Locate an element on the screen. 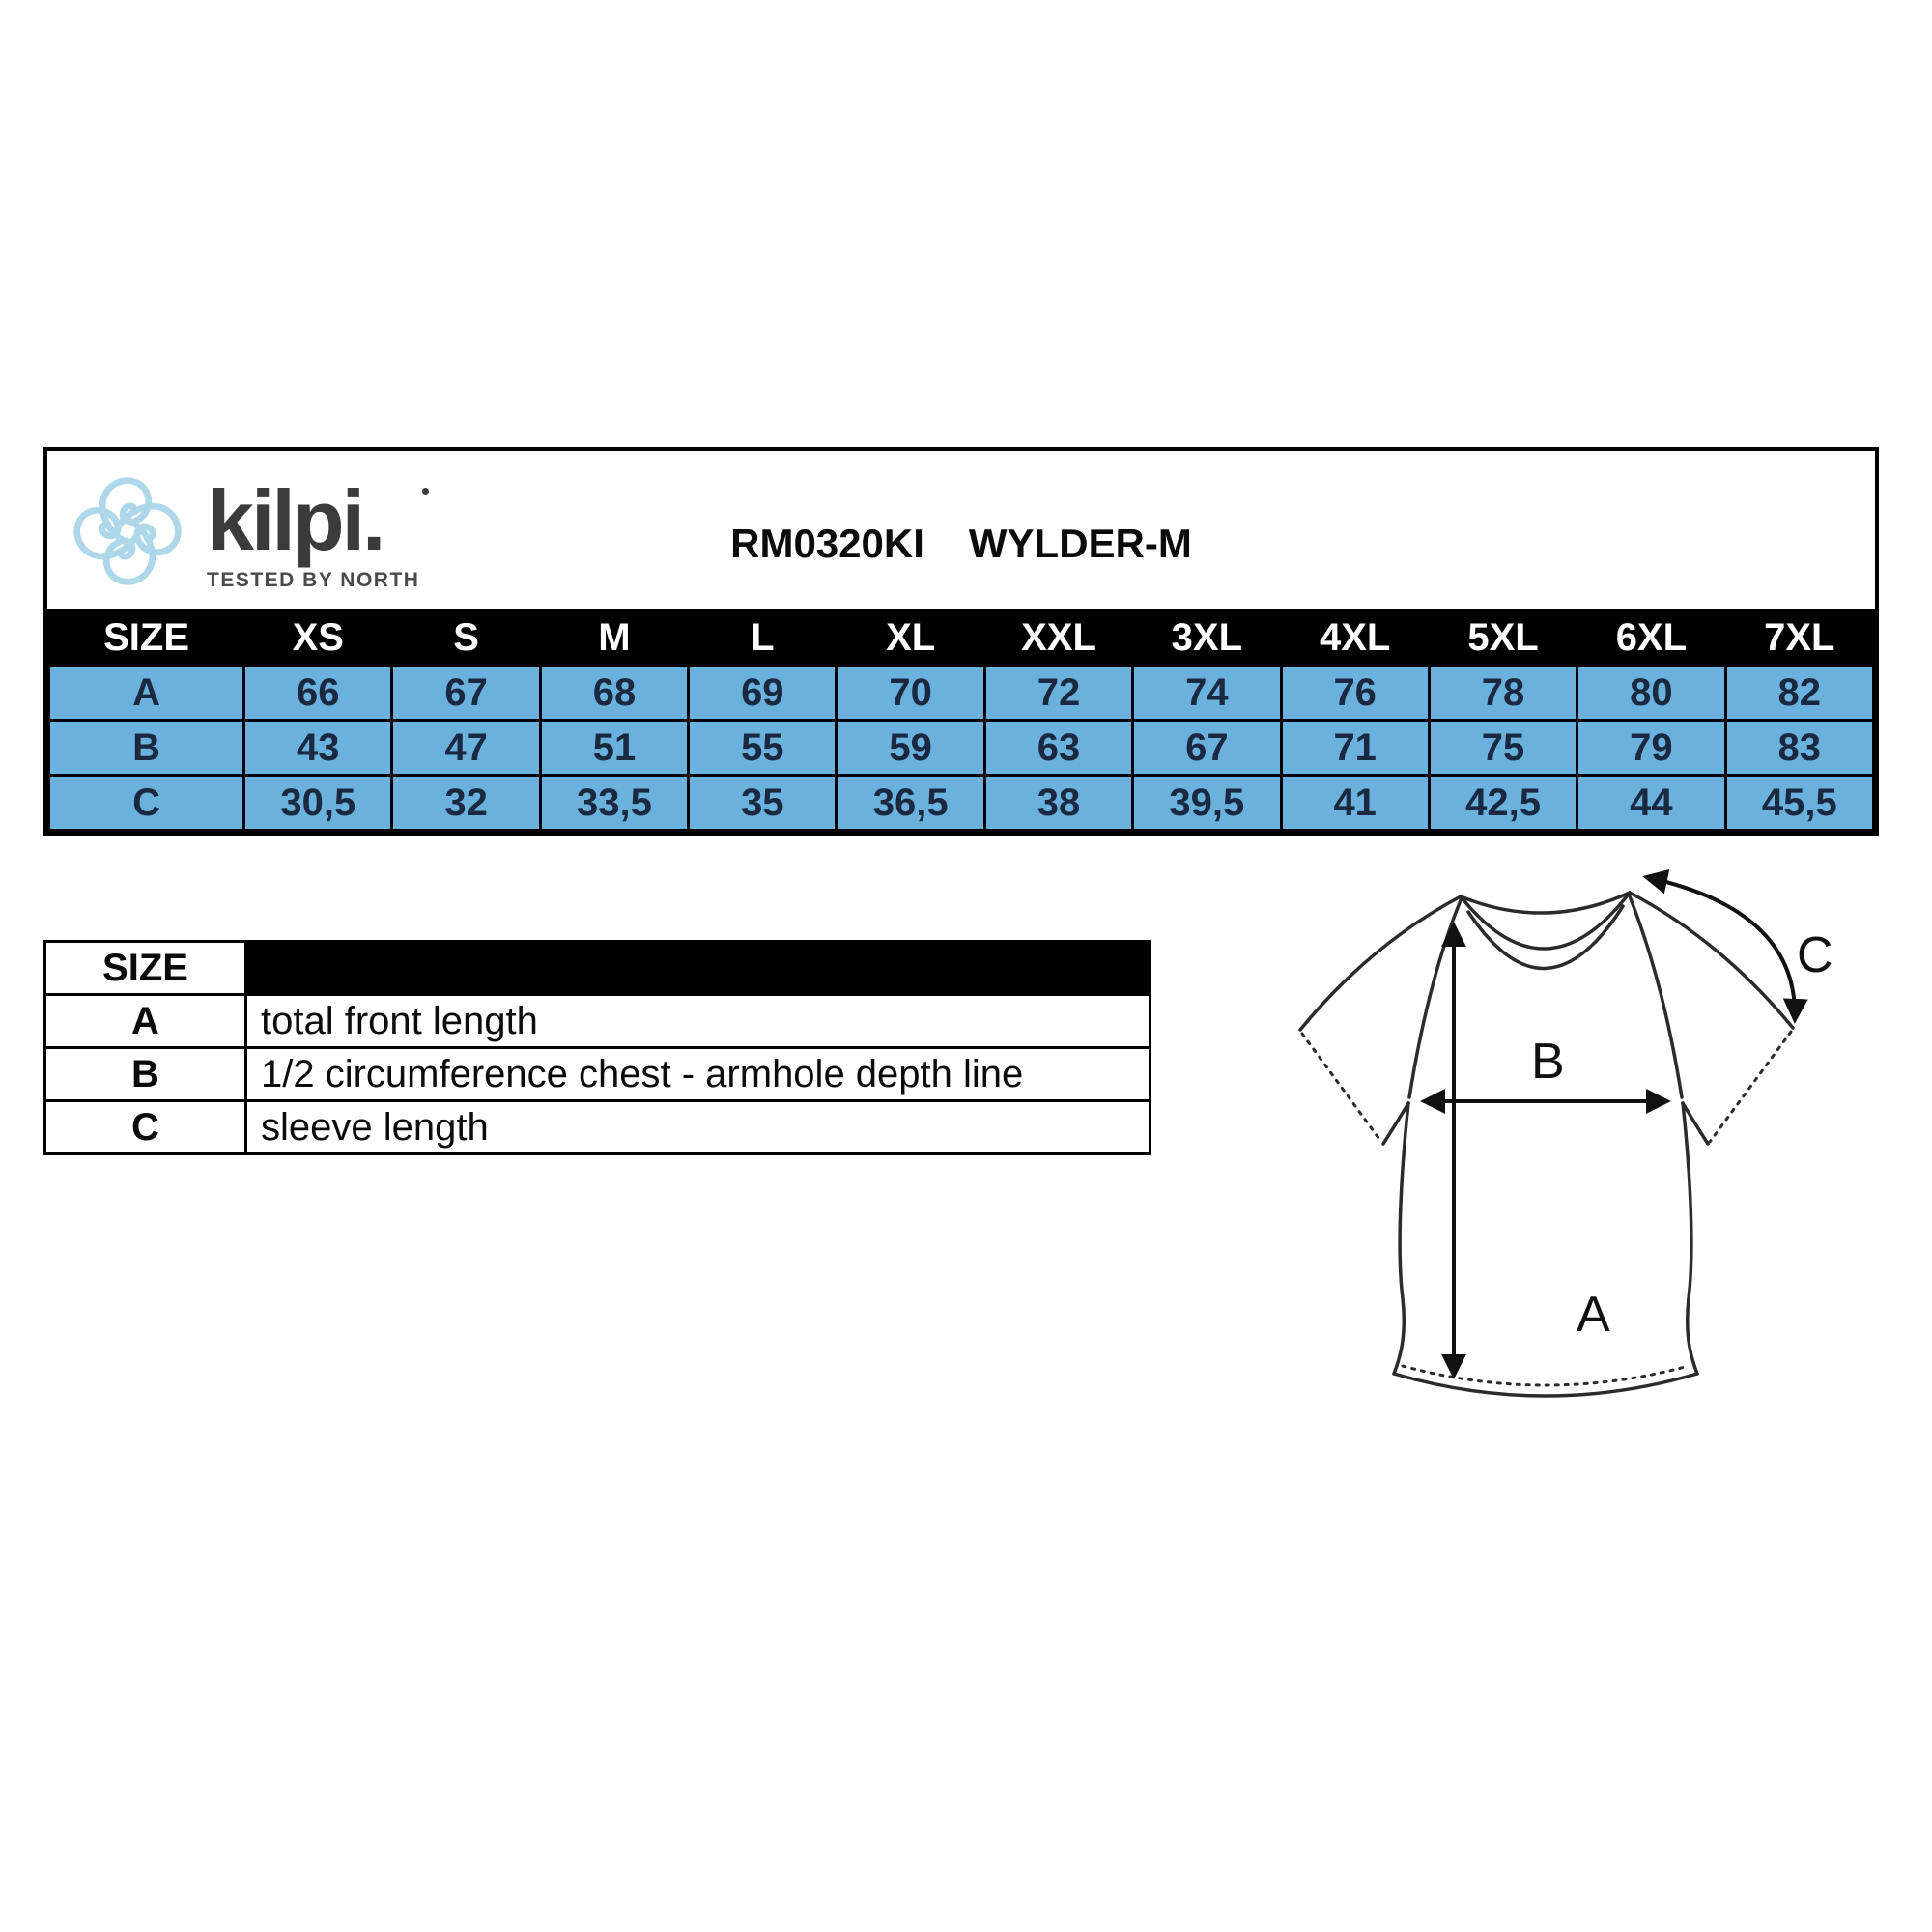  measurement-value-cell: 69 is located at coordinates (762, 693).